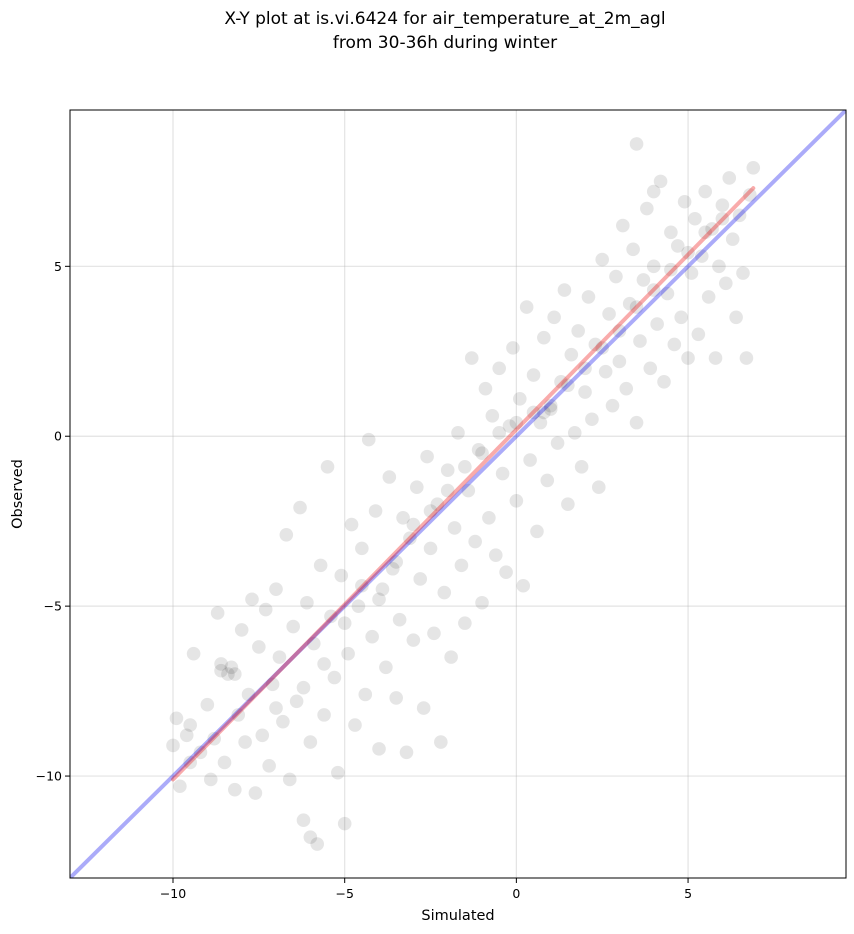 The image size is (854, 934). What do you see at coordinates (173, 893) in the screenshot?
I see `x-tick-label-0: −10` at bounding box center [173, 893].